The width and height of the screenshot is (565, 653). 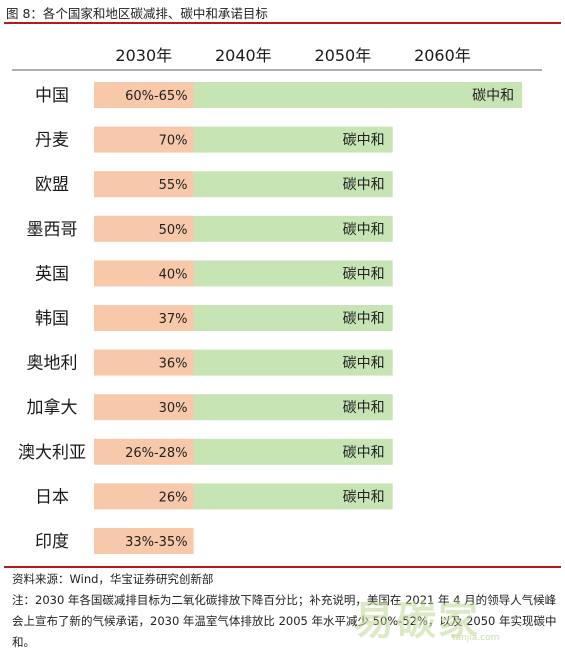 What do you see at coordinates (156, 453) in the screenshot?
I see `reduction-label: 26%-28%` at bounding box center [156, 453].